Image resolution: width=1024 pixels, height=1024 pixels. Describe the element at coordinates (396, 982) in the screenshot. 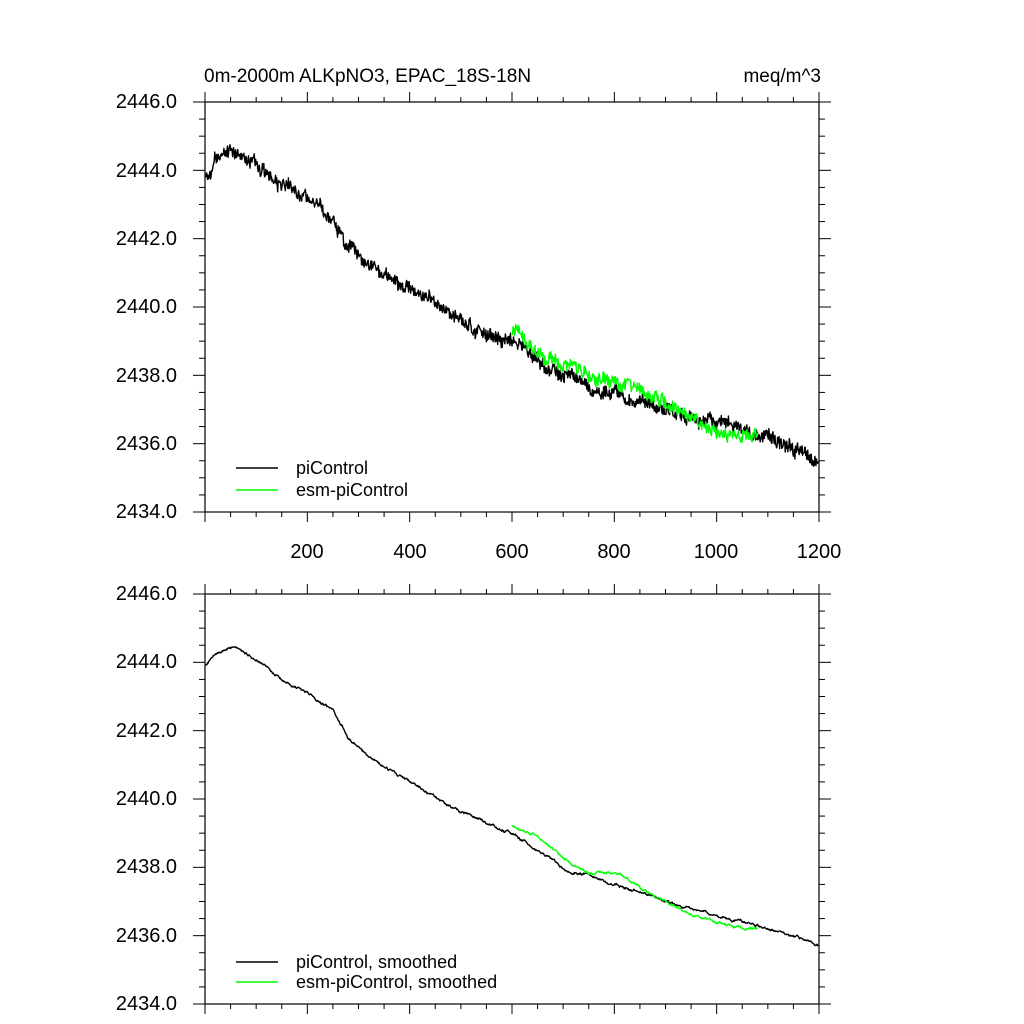

I see `legend-label-esm-picontrol-smoothed: esm-piControl, smoothed` at that location.